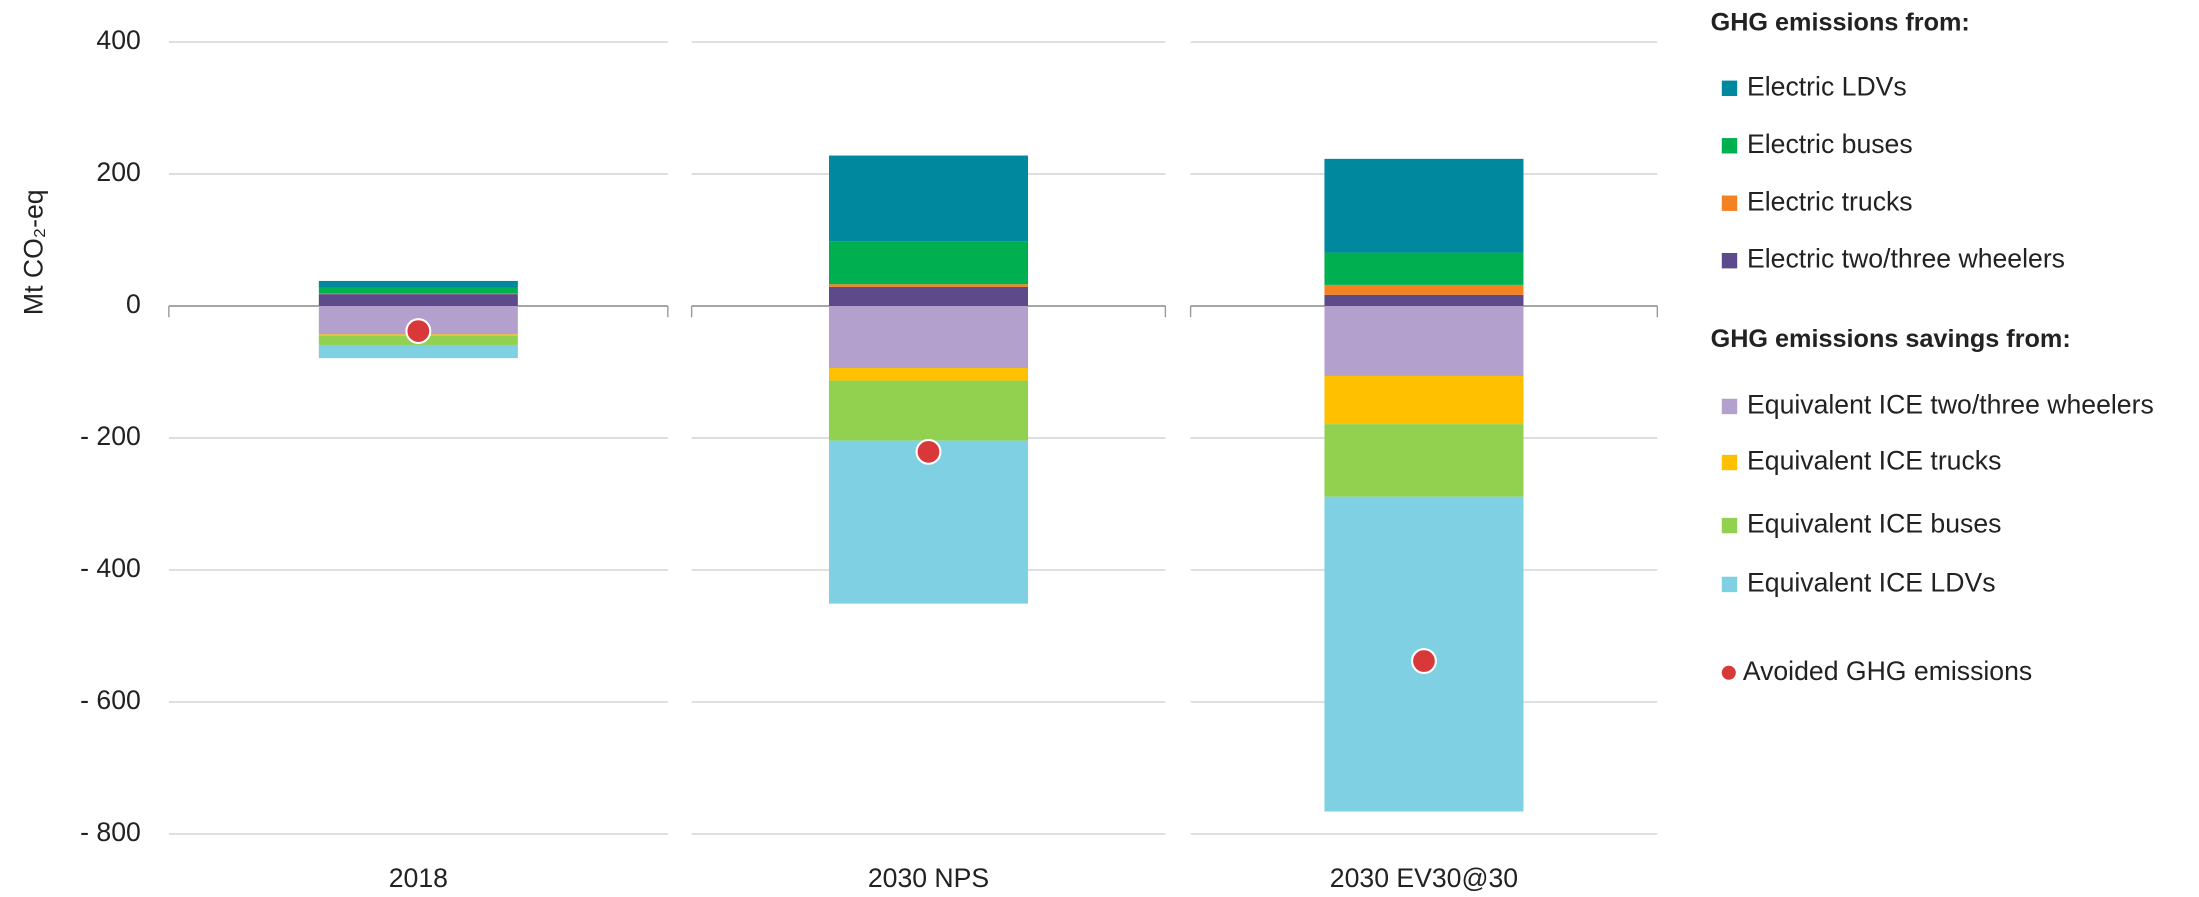 This screenshot has width=2199, height=897. What do you see at coordinates (110, 700) in the screenshot?
I see `y-tick-label: - 600` at bounding box center [110, 700].